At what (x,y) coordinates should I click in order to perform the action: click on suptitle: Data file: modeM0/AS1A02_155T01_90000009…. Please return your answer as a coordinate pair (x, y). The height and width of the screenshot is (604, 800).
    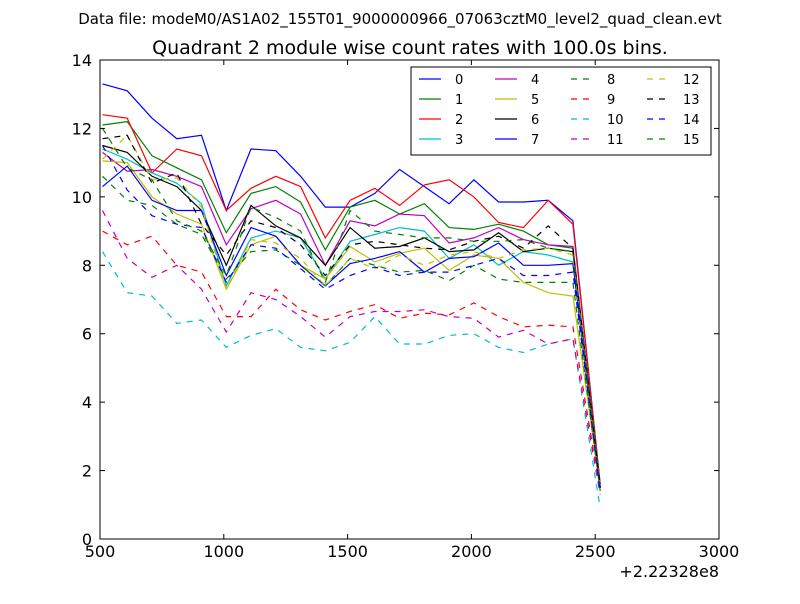
    Looking at the image, I should click on (400, 19).